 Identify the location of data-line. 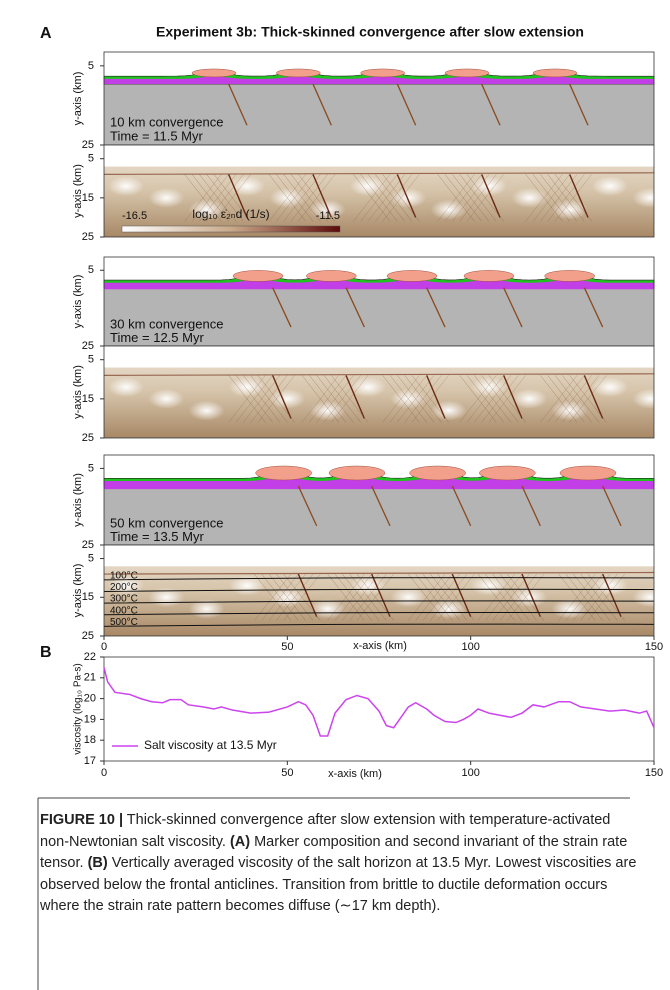
(379, 702).